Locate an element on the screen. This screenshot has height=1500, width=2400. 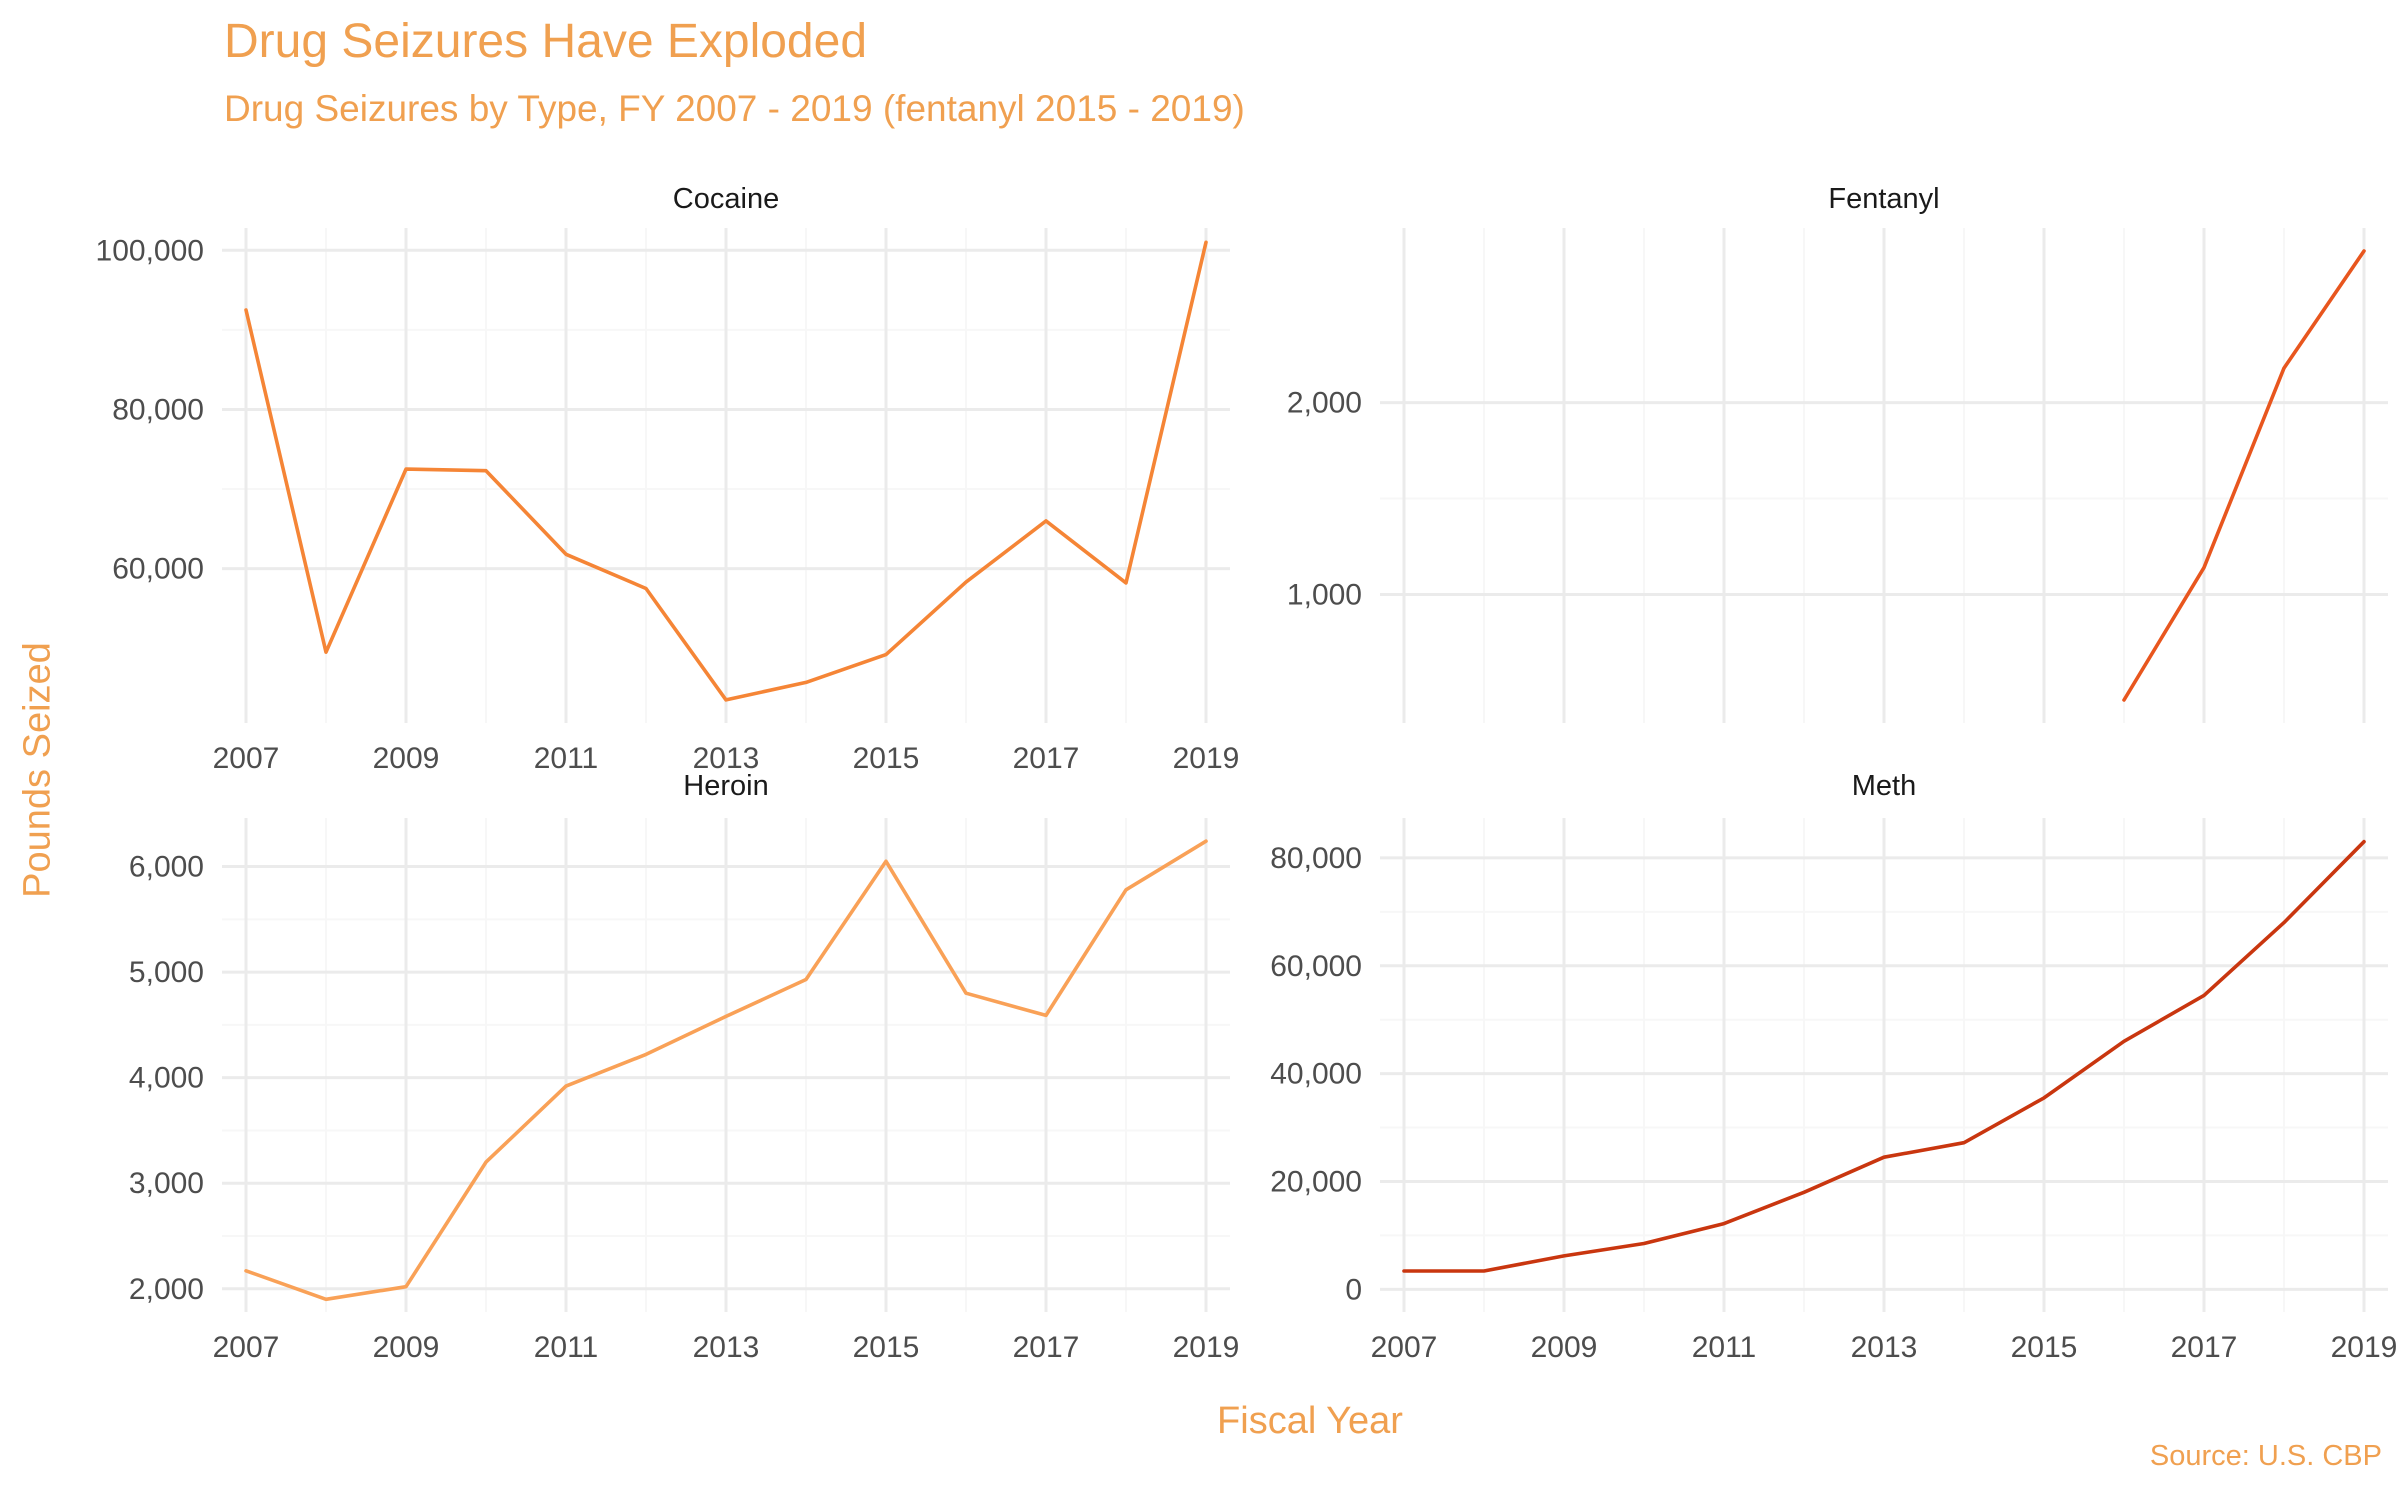
meth-y-tick-label: 20,000 is located at coordinates (1316, 1181).